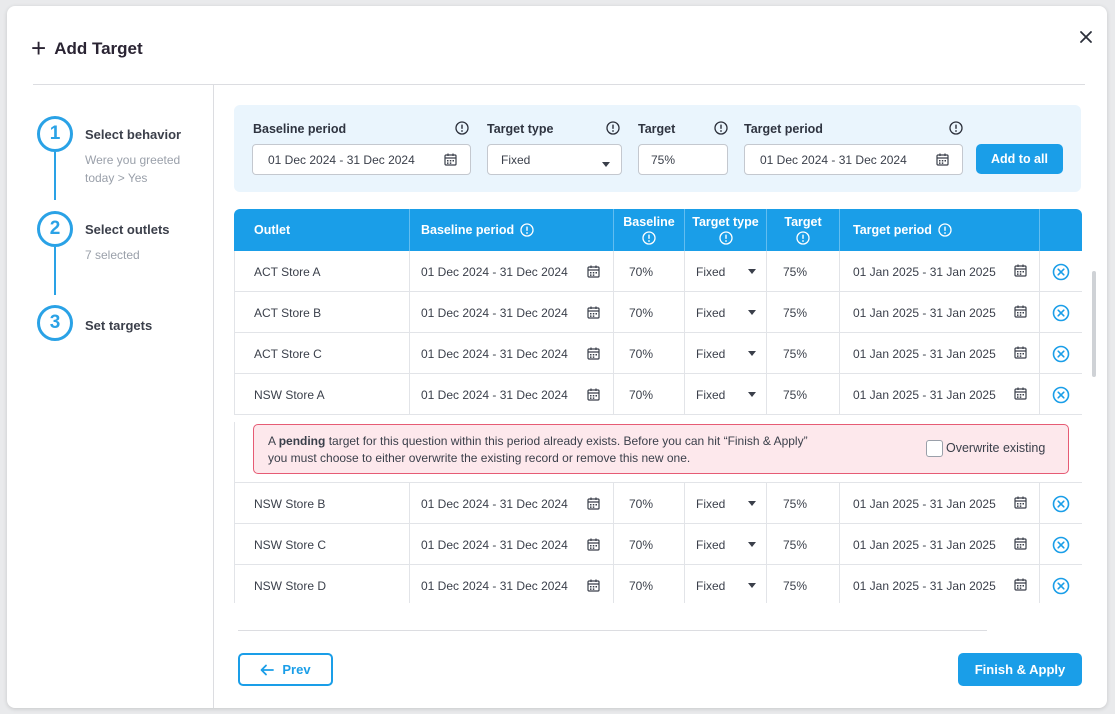 The image size is (1115, 714). Describe the element at coordinates (1094, 324) in the screenshot. I see `scrollbar` at that location.